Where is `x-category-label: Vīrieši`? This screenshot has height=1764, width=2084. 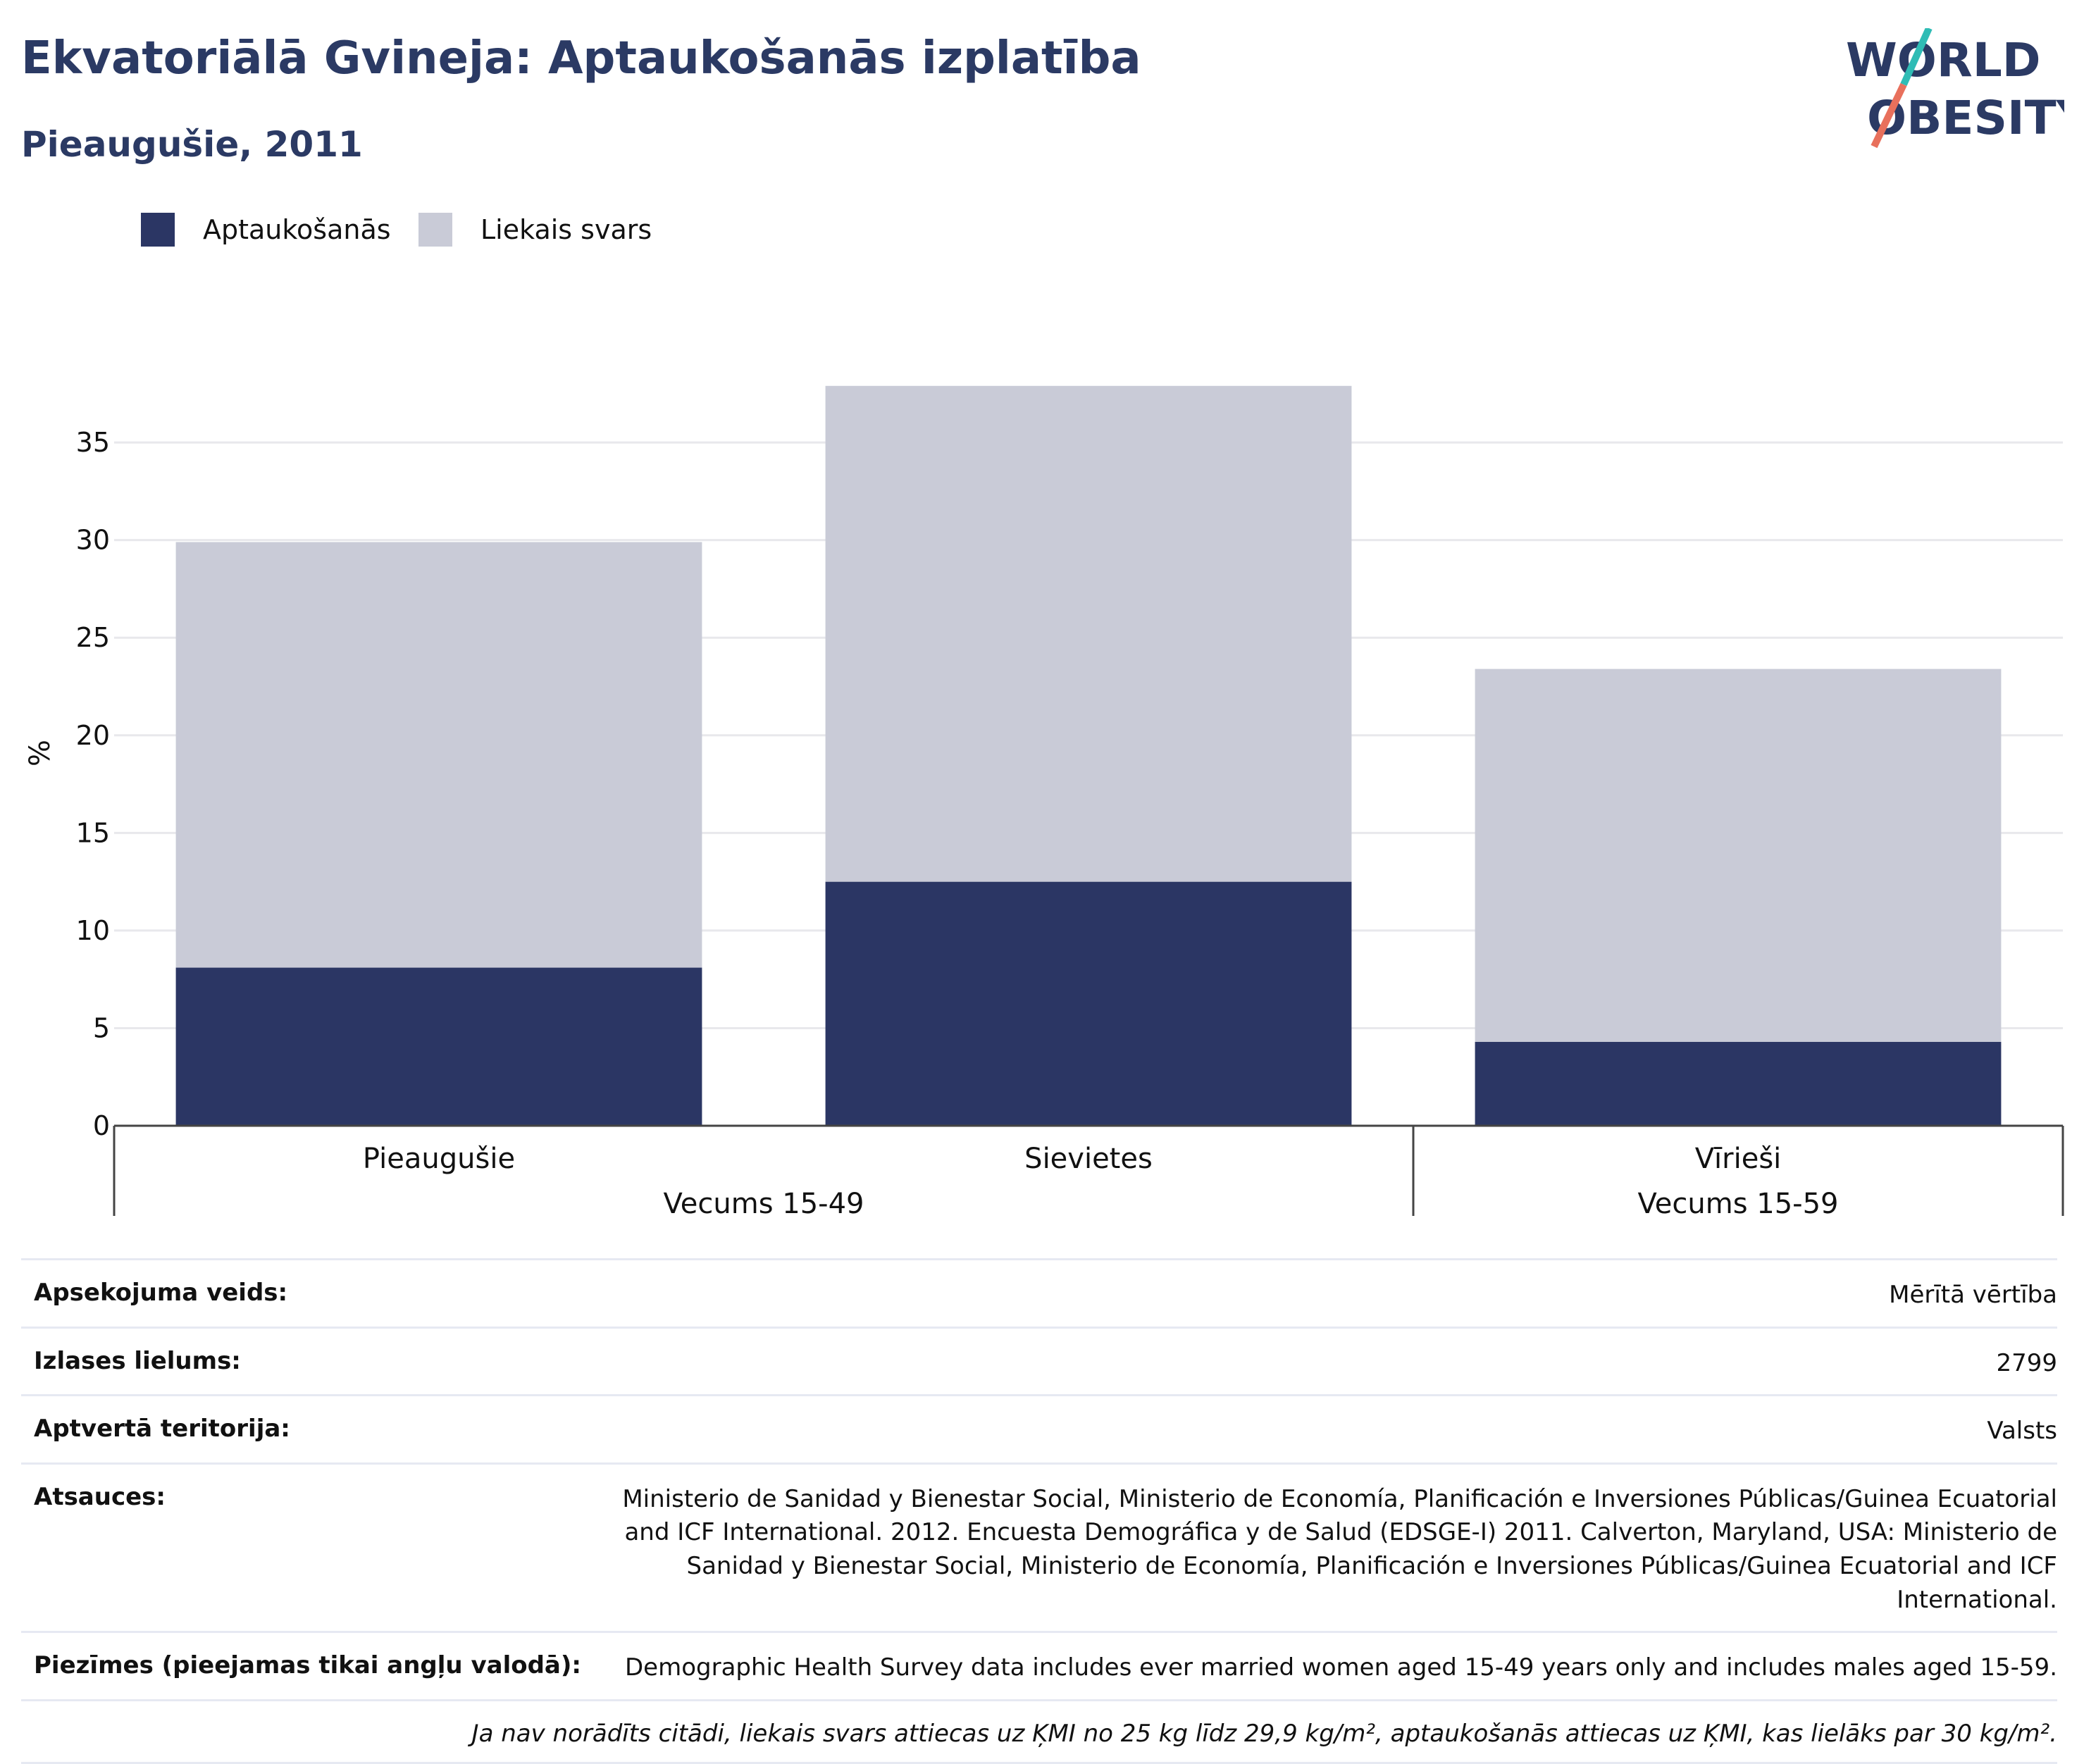
x-category-label: Vīrieši is located at coordinates (1738, 1159).